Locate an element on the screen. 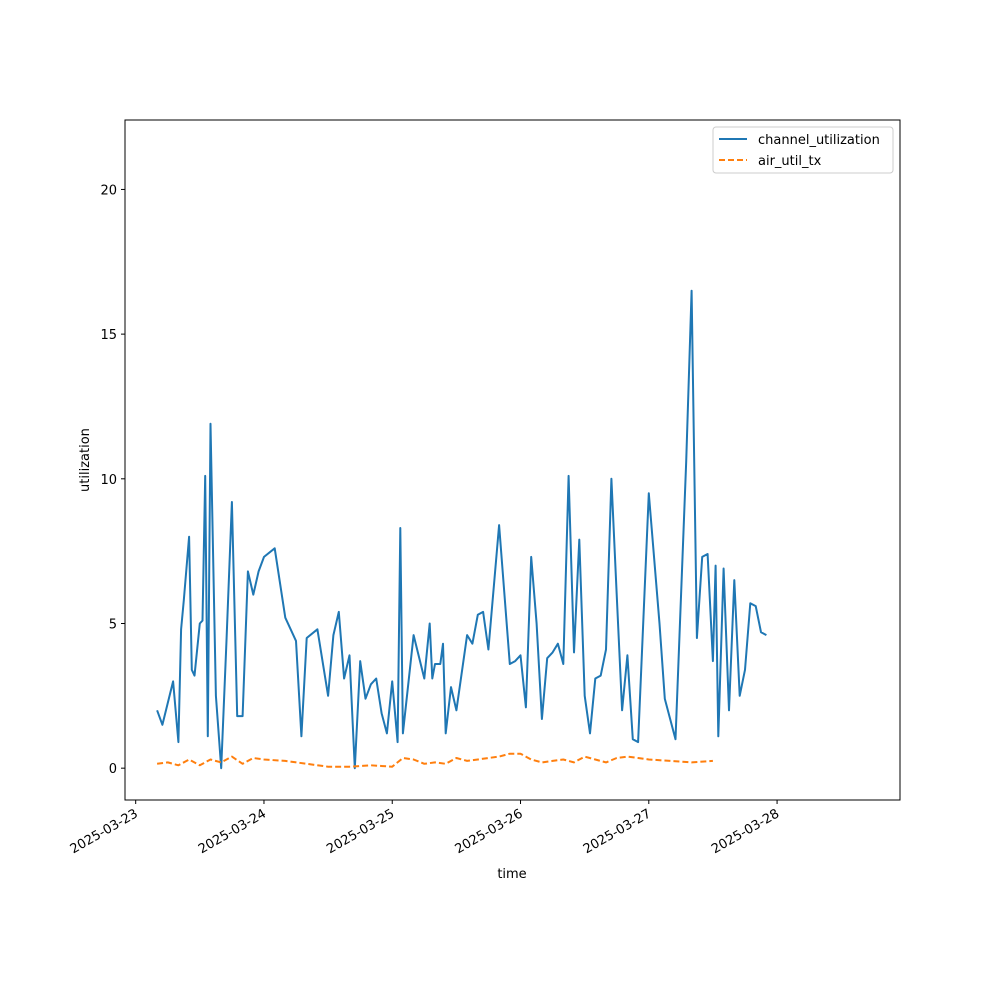 Image resolution: width=1000 pixels, height=1000 pixels. y-tick-label: 5 is located at coordinates (113, 624).